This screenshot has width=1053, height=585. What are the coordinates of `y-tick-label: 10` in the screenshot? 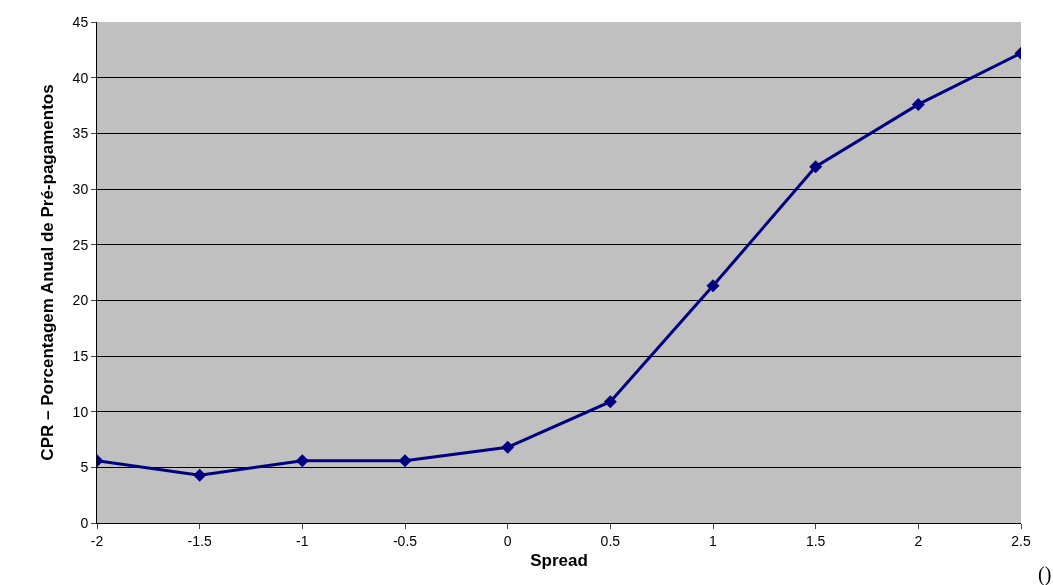 It's located at (80, 411).